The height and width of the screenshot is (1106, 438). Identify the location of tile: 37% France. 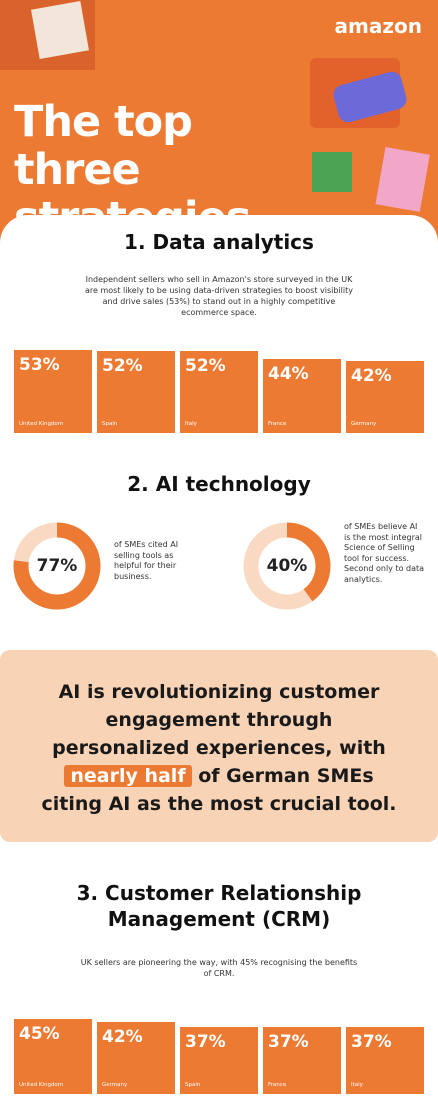
(302, 1060).